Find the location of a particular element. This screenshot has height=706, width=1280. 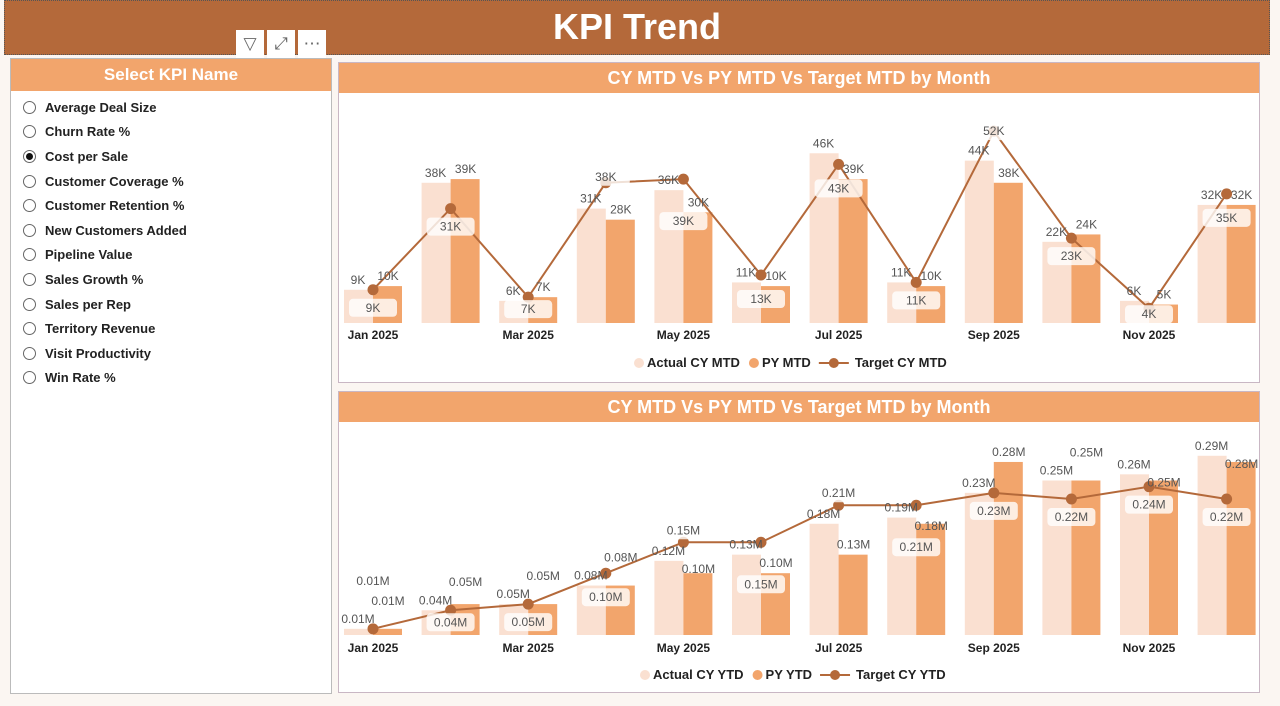

data-label-py: 0.05M is located at coordinates (543, 576).